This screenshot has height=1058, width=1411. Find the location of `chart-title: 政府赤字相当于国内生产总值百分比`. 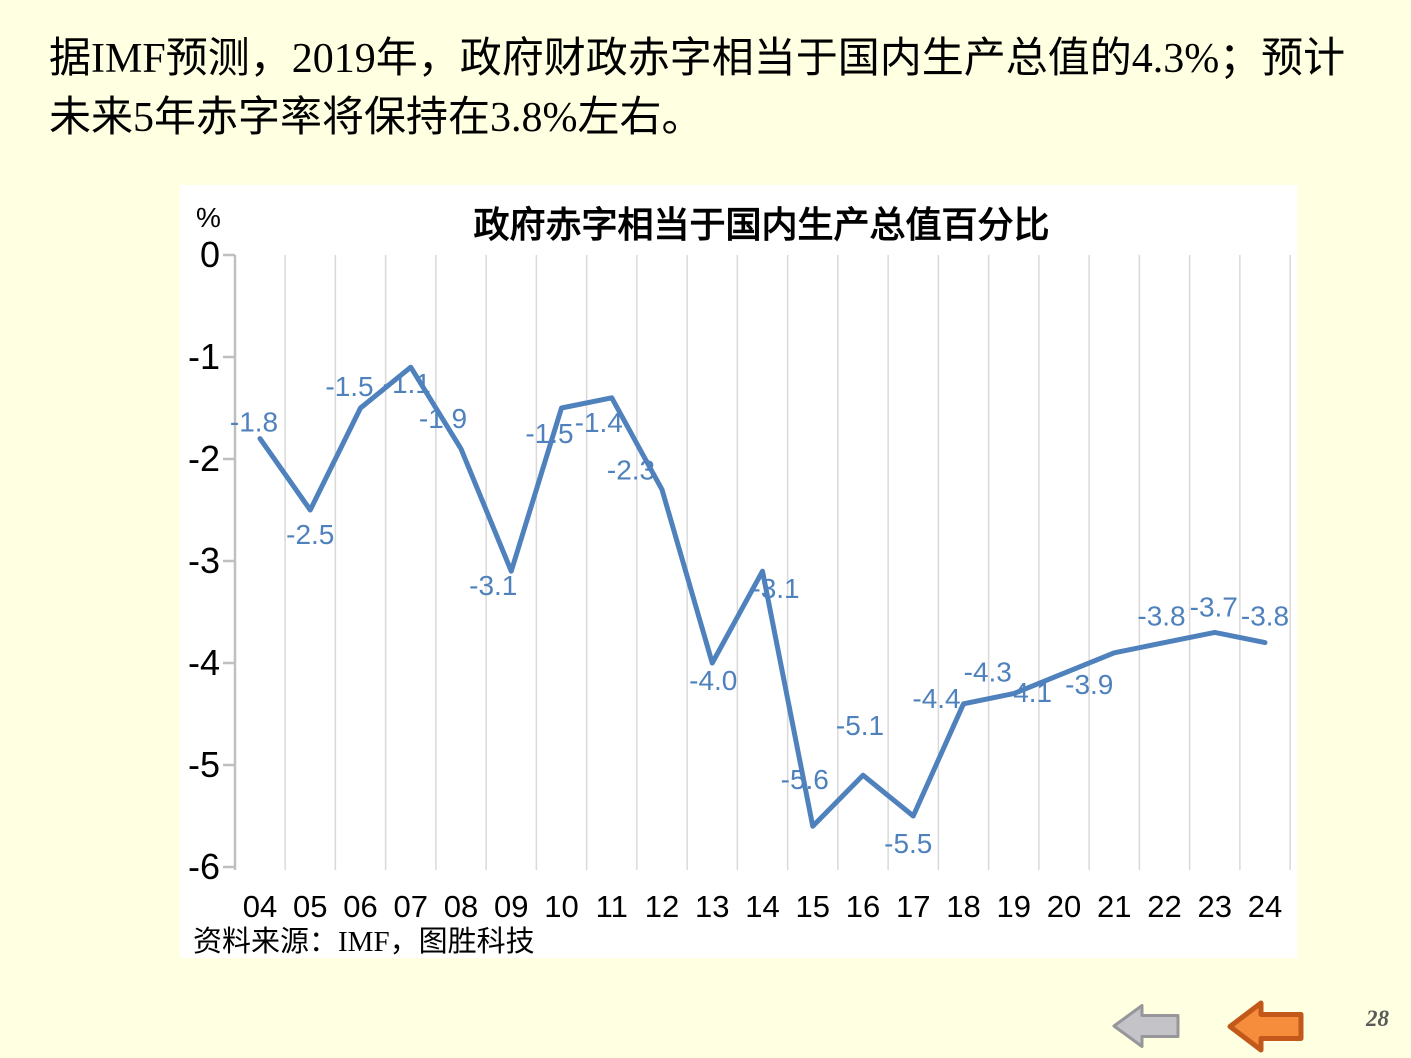

chart-title: 政府赤字相当于国内生产总值百分比 is located at coordinates (761, 225).